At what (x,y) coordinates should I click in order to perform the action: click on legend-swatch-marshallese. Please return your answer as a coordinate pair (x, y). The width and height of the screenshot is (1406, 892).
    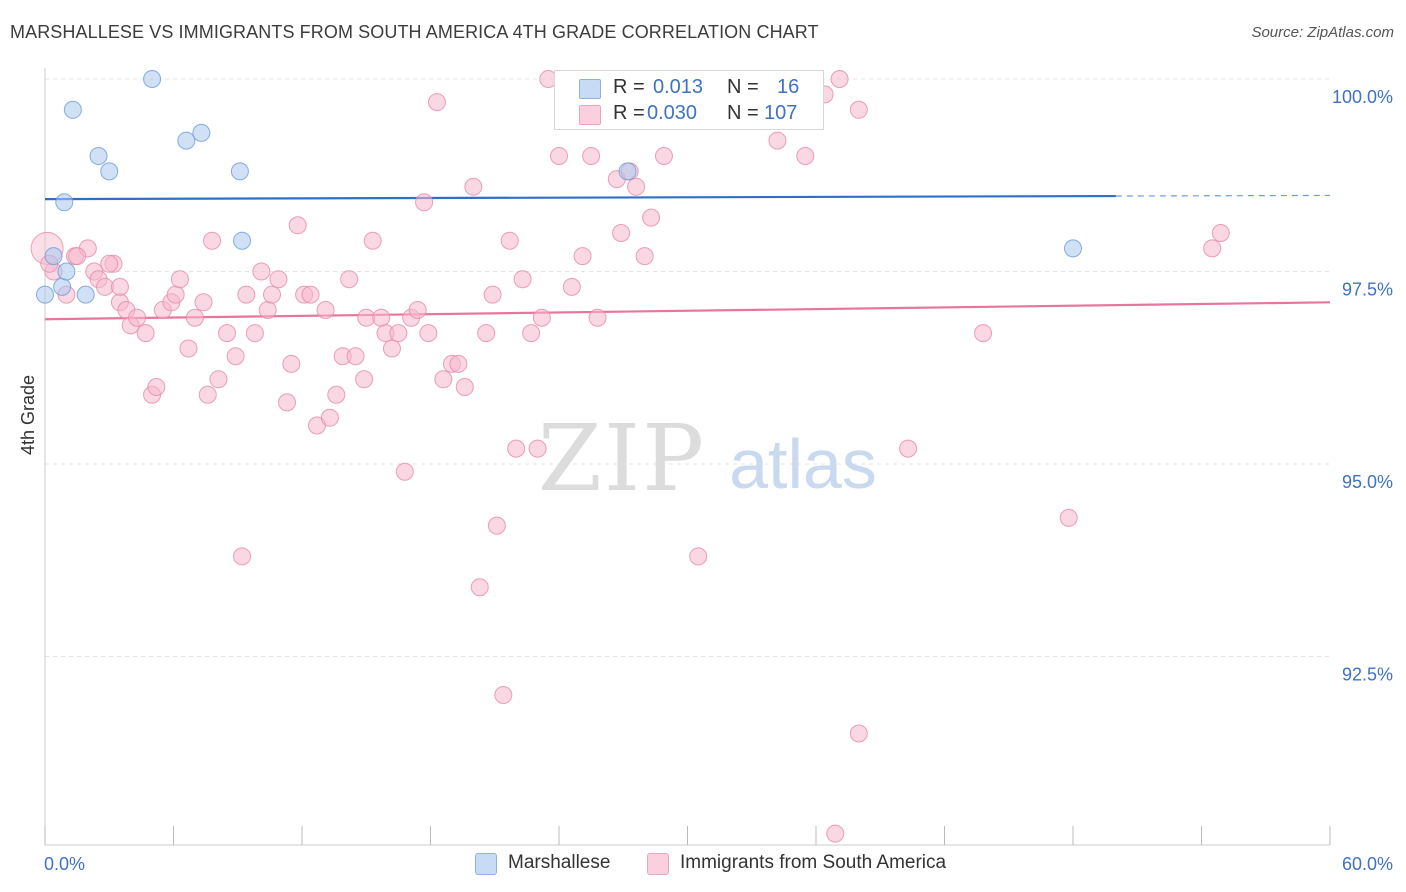
    Looking at the image, I should click on (486, 864).